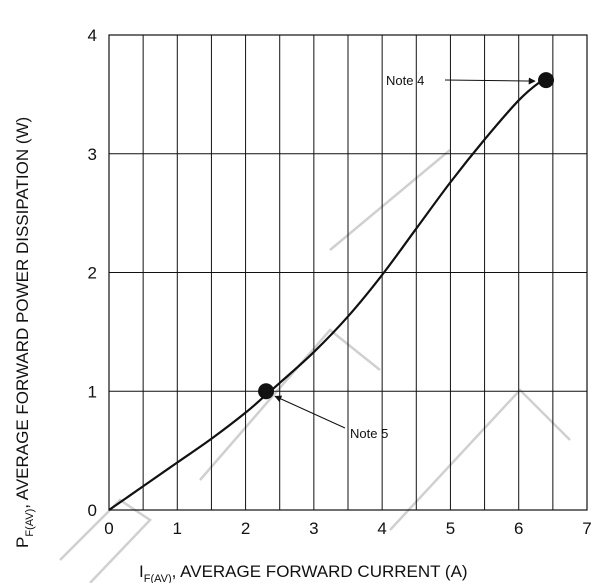 This screenshot has height=583, width=597. What do you see at coordinates (313, 528) in the screenshot?
I see `x-tick-label: 3` at bounding box center [313, 528].